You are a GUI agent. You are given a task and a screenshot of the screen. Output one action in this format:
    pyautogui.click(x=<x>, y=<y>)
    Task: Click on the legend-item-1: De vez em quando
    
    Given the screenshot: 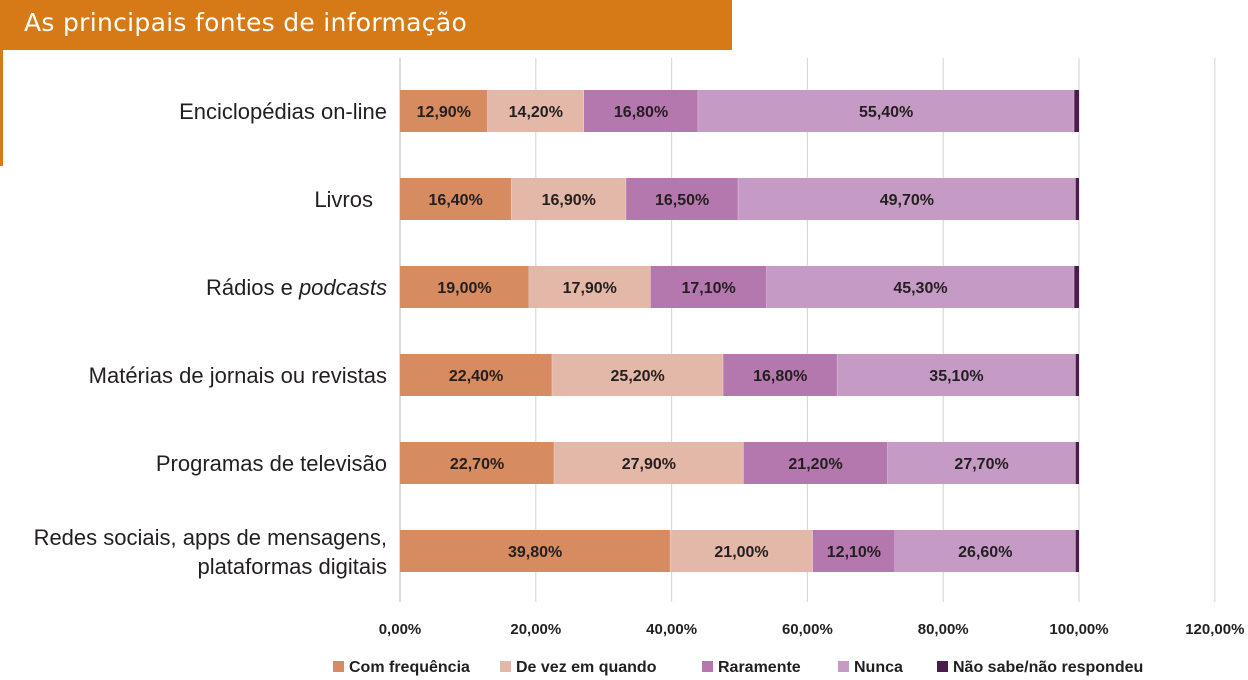 What is the action you would take?
    pyautogui.click(x=578, y=667)
    